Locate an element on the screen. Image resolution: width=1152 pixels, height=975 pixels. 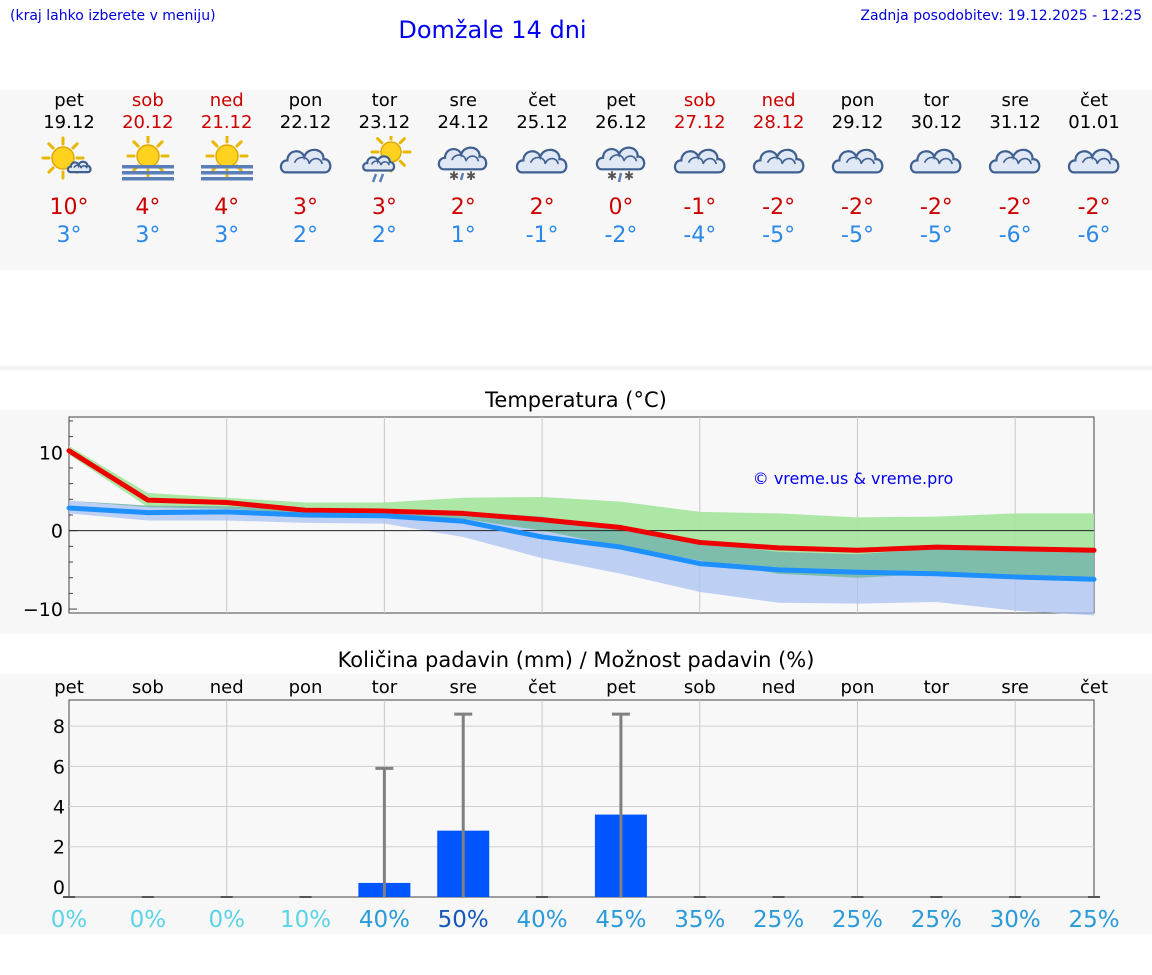
cloud-sleet-icon: ✱ ✱ is located at coordinates (620, 164).